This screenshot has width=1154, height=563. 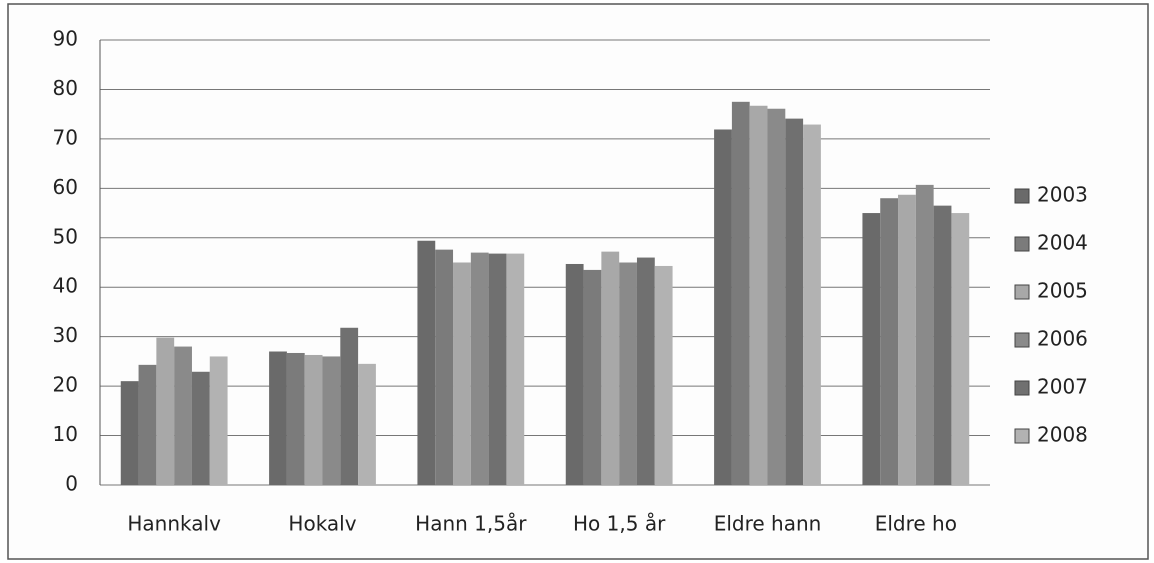 What do you see at coordinates (1062, 435) in the screenshot?
I see `legend-label: 2008` at bounding box center [1062, 435].